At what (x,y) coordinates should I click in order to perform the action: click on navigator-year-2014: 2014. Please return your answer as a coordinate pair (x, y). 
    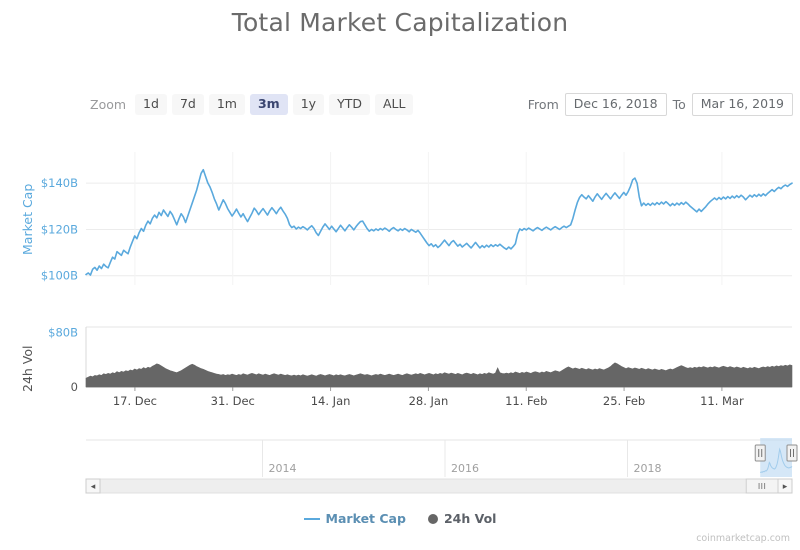
    Looking at the image, I should click on (283, 468).